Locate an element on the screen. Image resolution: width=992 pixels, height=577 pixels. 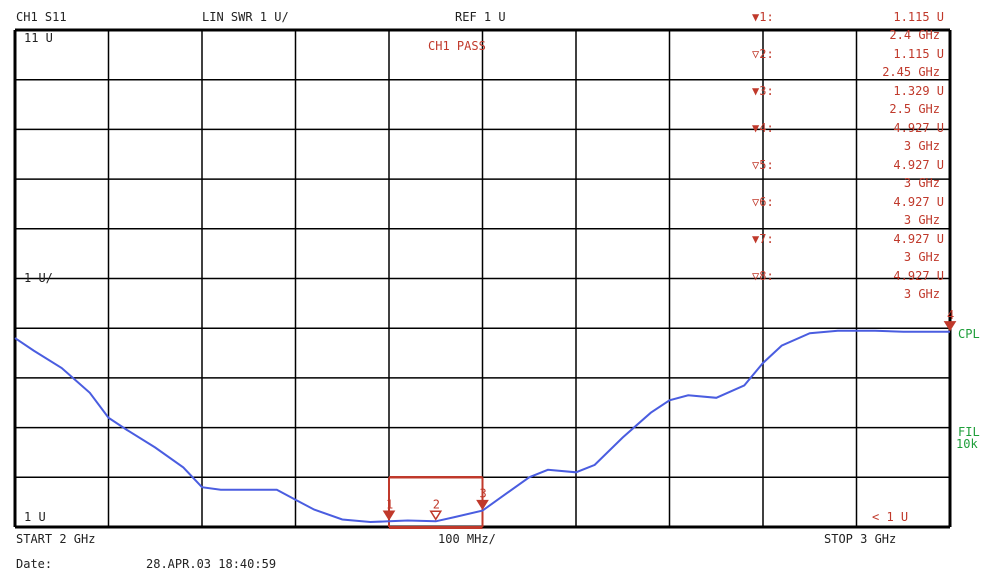
mid-scale-label: 1 U/ is located at coordinates (38, 278).